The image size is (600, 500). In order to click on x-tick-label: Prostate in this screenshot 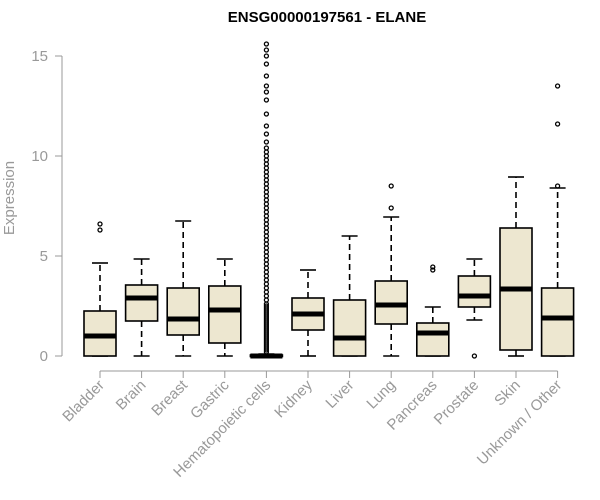, I will do `click(457, 403)`.